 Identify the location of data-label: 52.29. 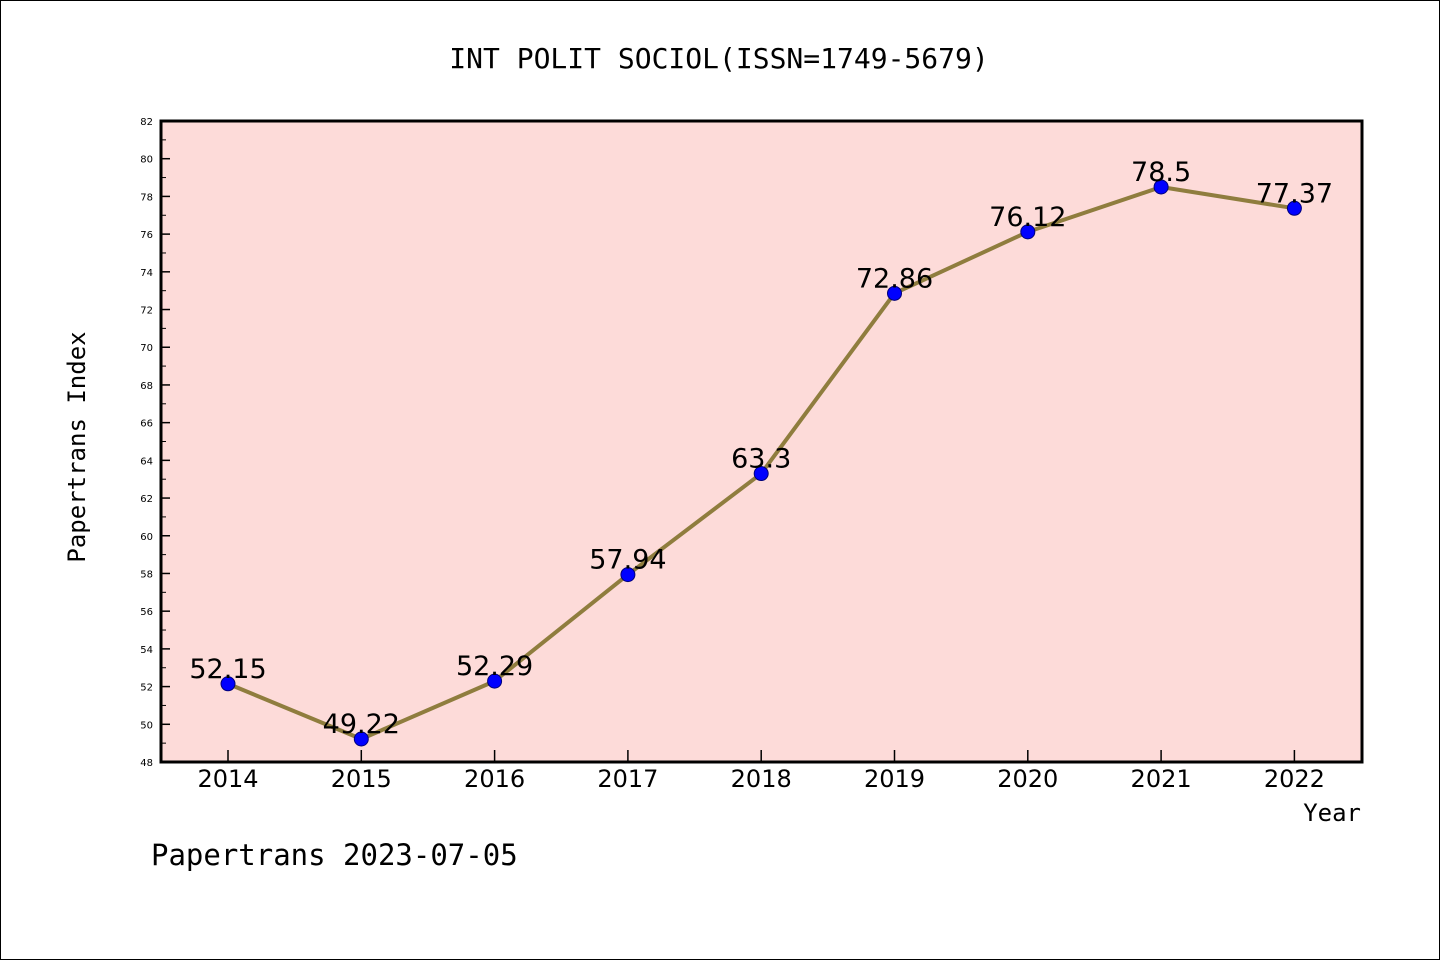
(494, 666).